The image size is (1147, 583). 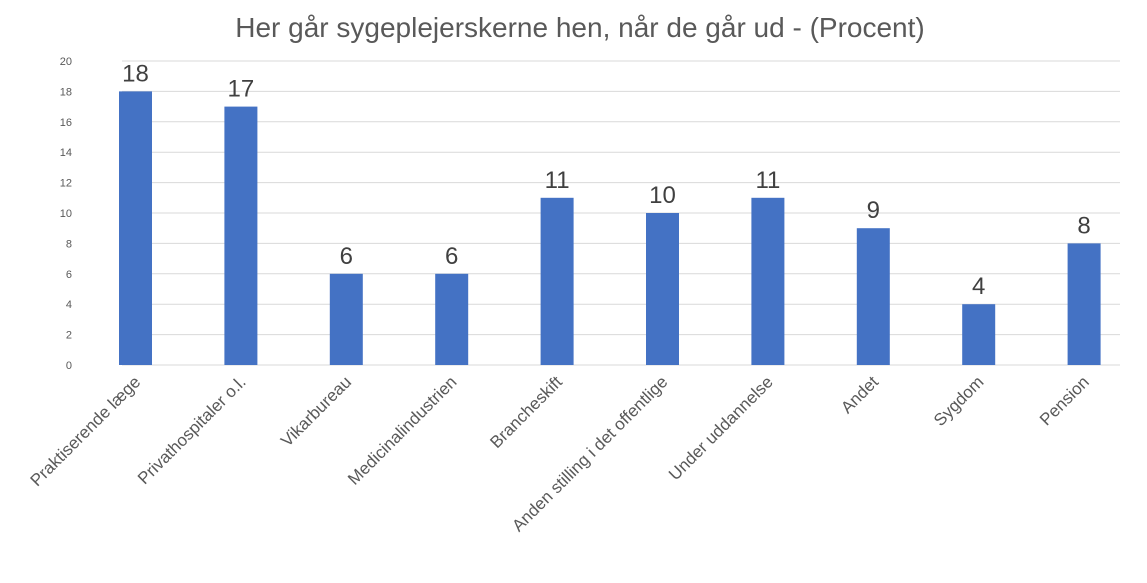 What do you see at coordinates (66, 184) in the screenshot?
I see `y-tick-label: 12` at bounding box center [66, 184].